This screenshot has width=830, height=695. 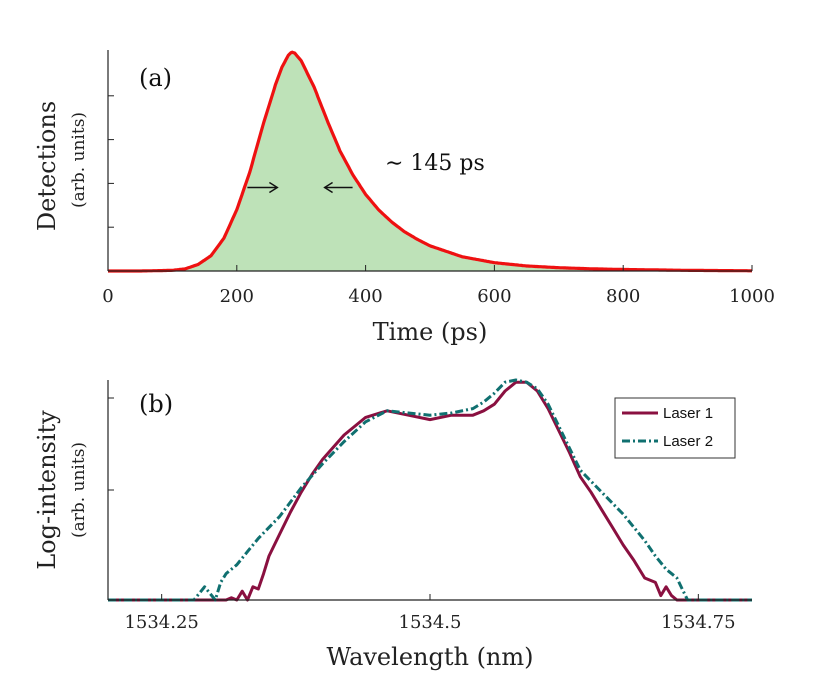 What do you see at coordinates (237, 296) in the screenshot?
I see `panel-a-xtick-label: 200` at bounding box center [237, 296].